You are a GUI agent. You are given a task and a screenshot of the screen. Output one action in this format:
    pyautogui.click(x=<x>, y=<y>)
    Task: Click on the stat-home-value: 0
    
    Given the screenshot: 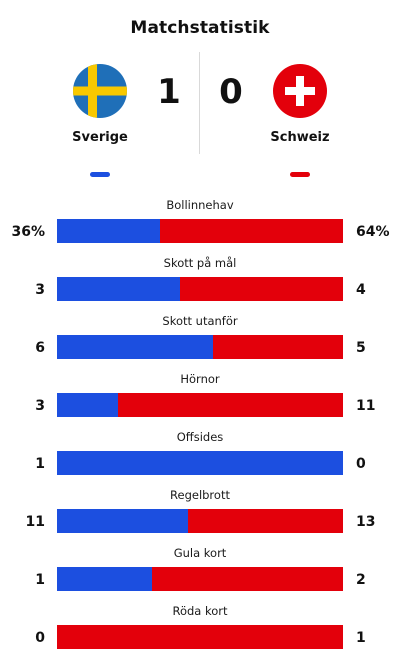 What is the action you would take?
    pyautogui.click(x=40, y=638)
    